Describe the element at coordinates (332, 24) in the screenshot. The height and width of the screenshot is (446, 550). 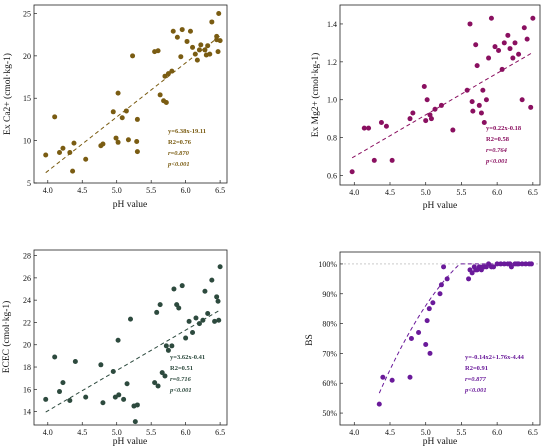
I see `y-tick-label: 1.4` at that location.